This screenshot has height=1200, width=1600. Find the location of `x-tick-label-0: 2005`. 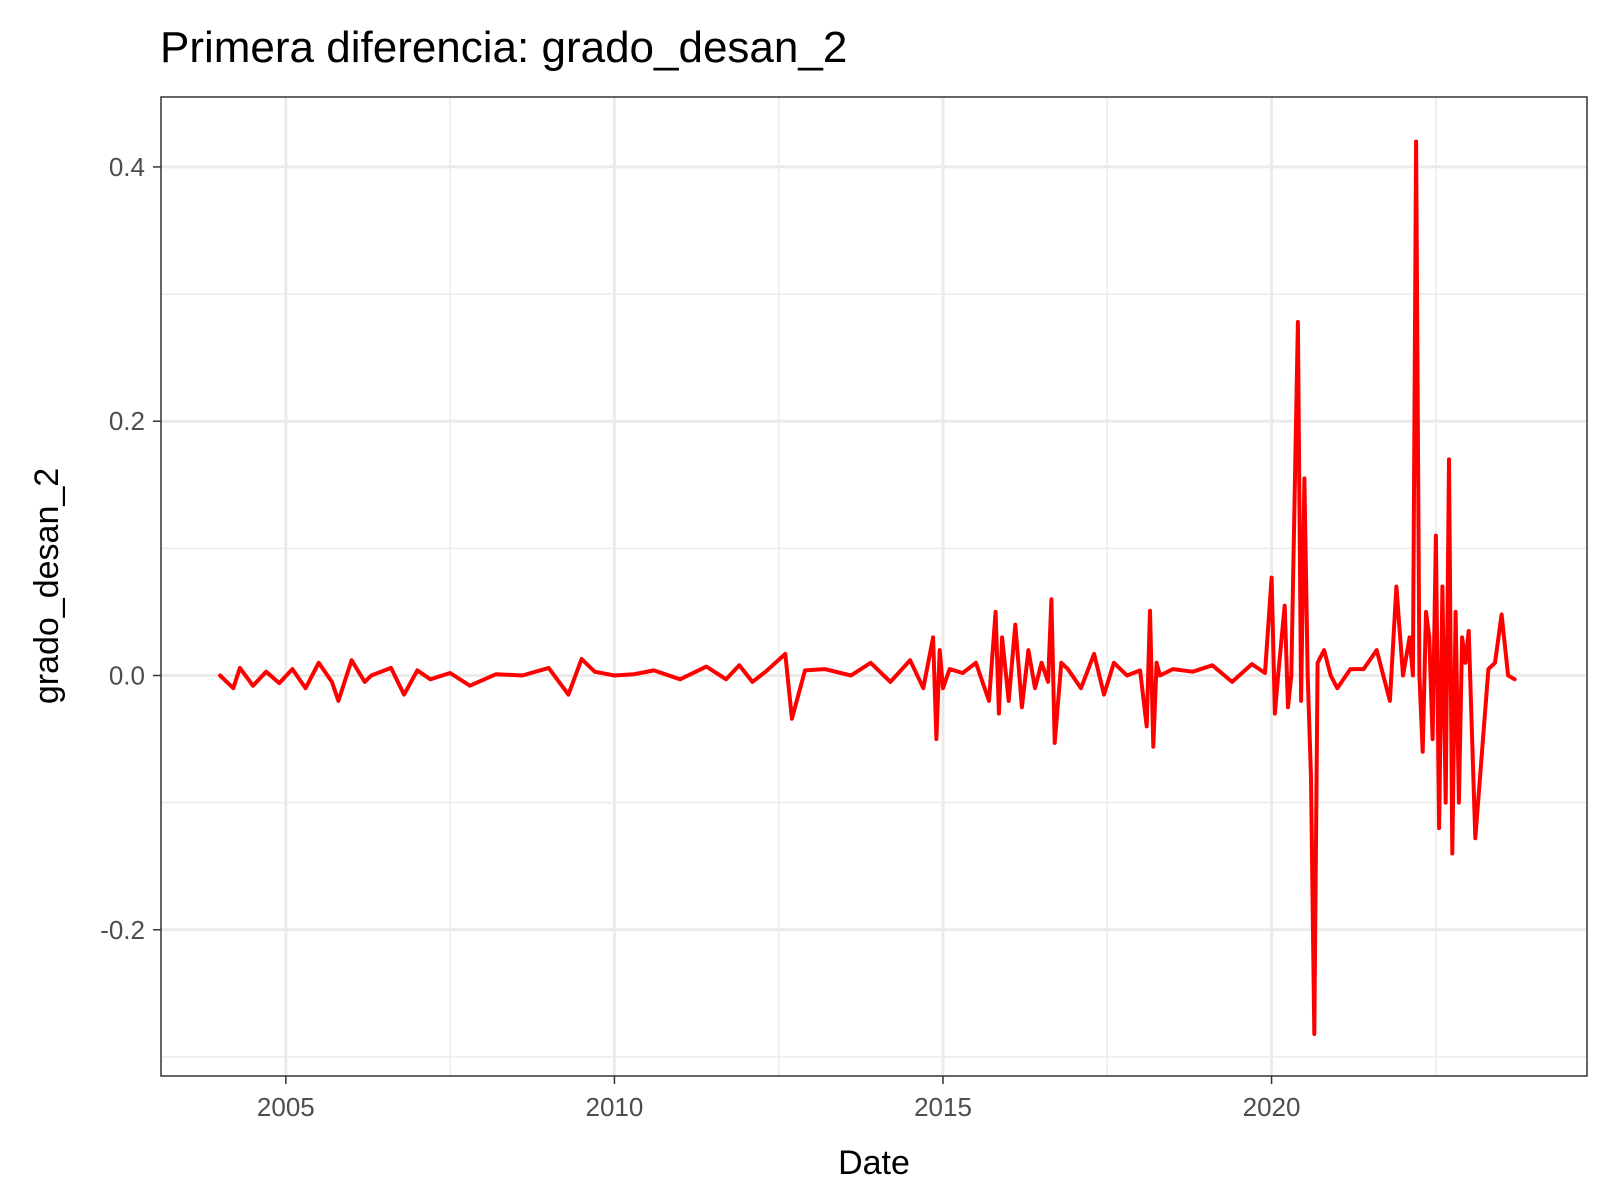

x-tick-label-0: 2005 is located at coordinates (286, 1107).